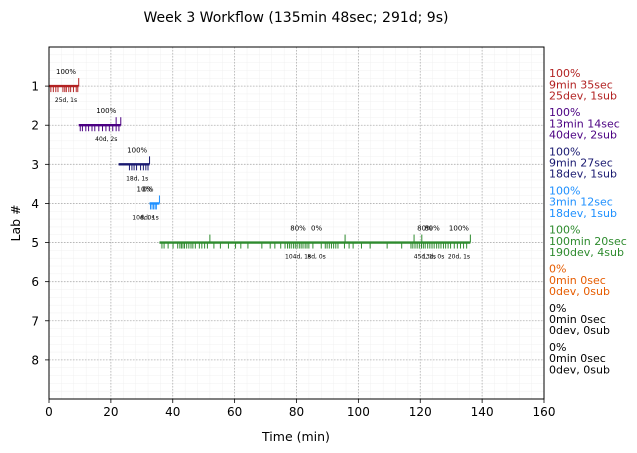 This screenshot has width=637, height=453. Describe the element at coordinates (35, 360) in the screenshot. I see `y-tick-label: 8` at that location.